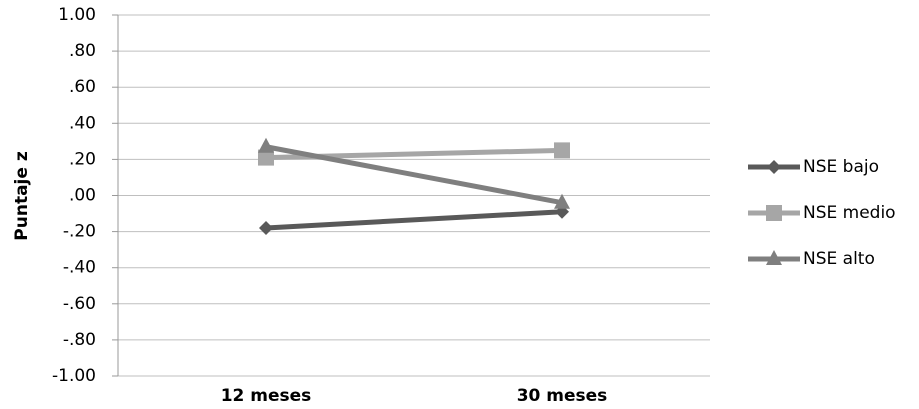 The width and height of the screenshot is (919, 409). What do you see at coordinates (82, 87) in the screenshot?
I see `y-tick-label: .60` at bounding box center [82, 87].